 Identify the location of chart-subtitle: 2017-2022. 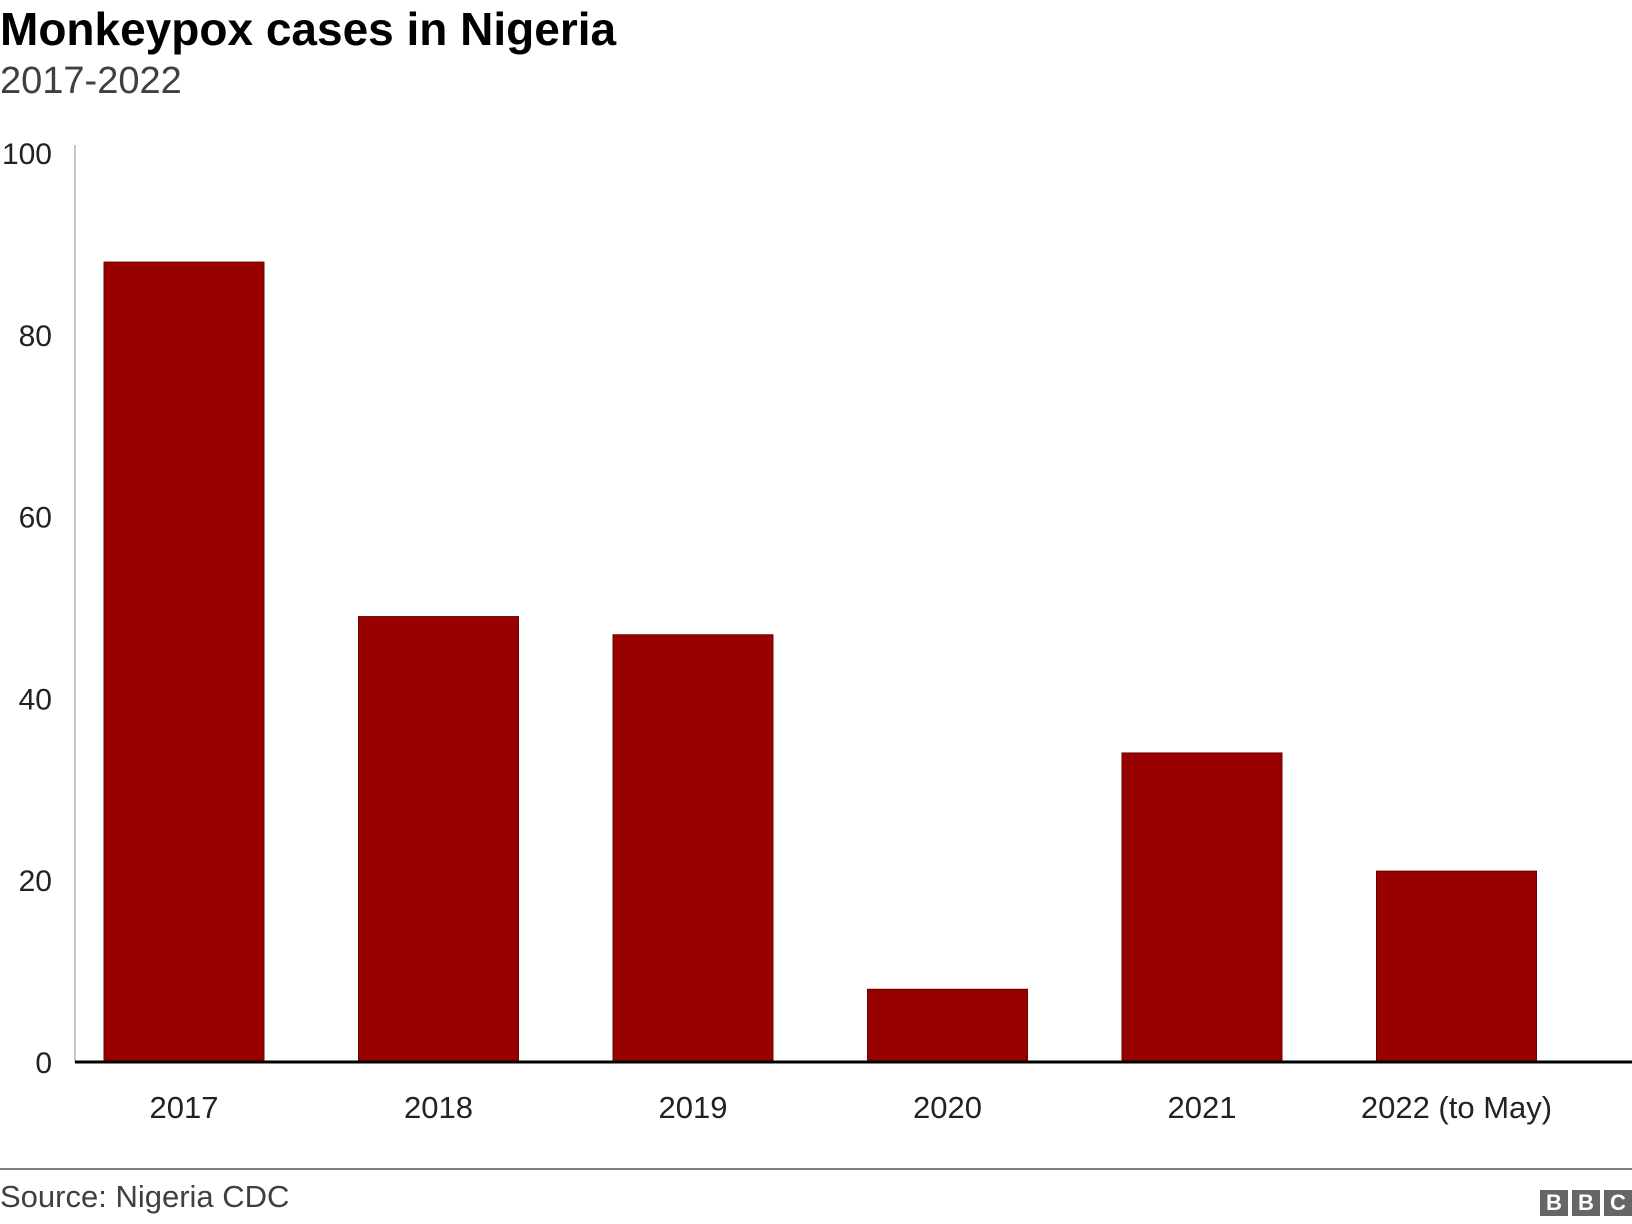
(91, 81).